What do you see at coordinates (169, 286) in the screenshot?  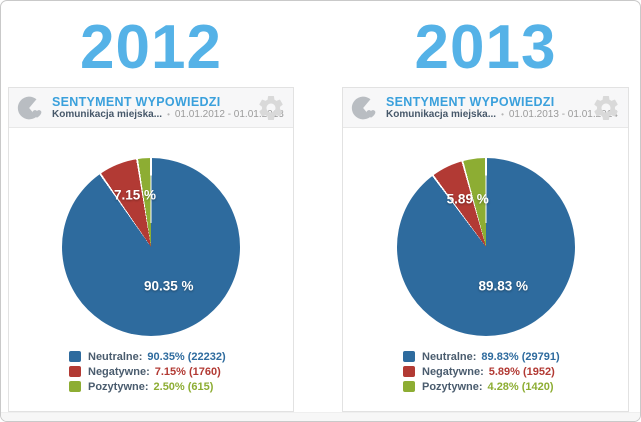 I see `pie-label-neutral: 90.35 %` at bounding box center [169, 286].